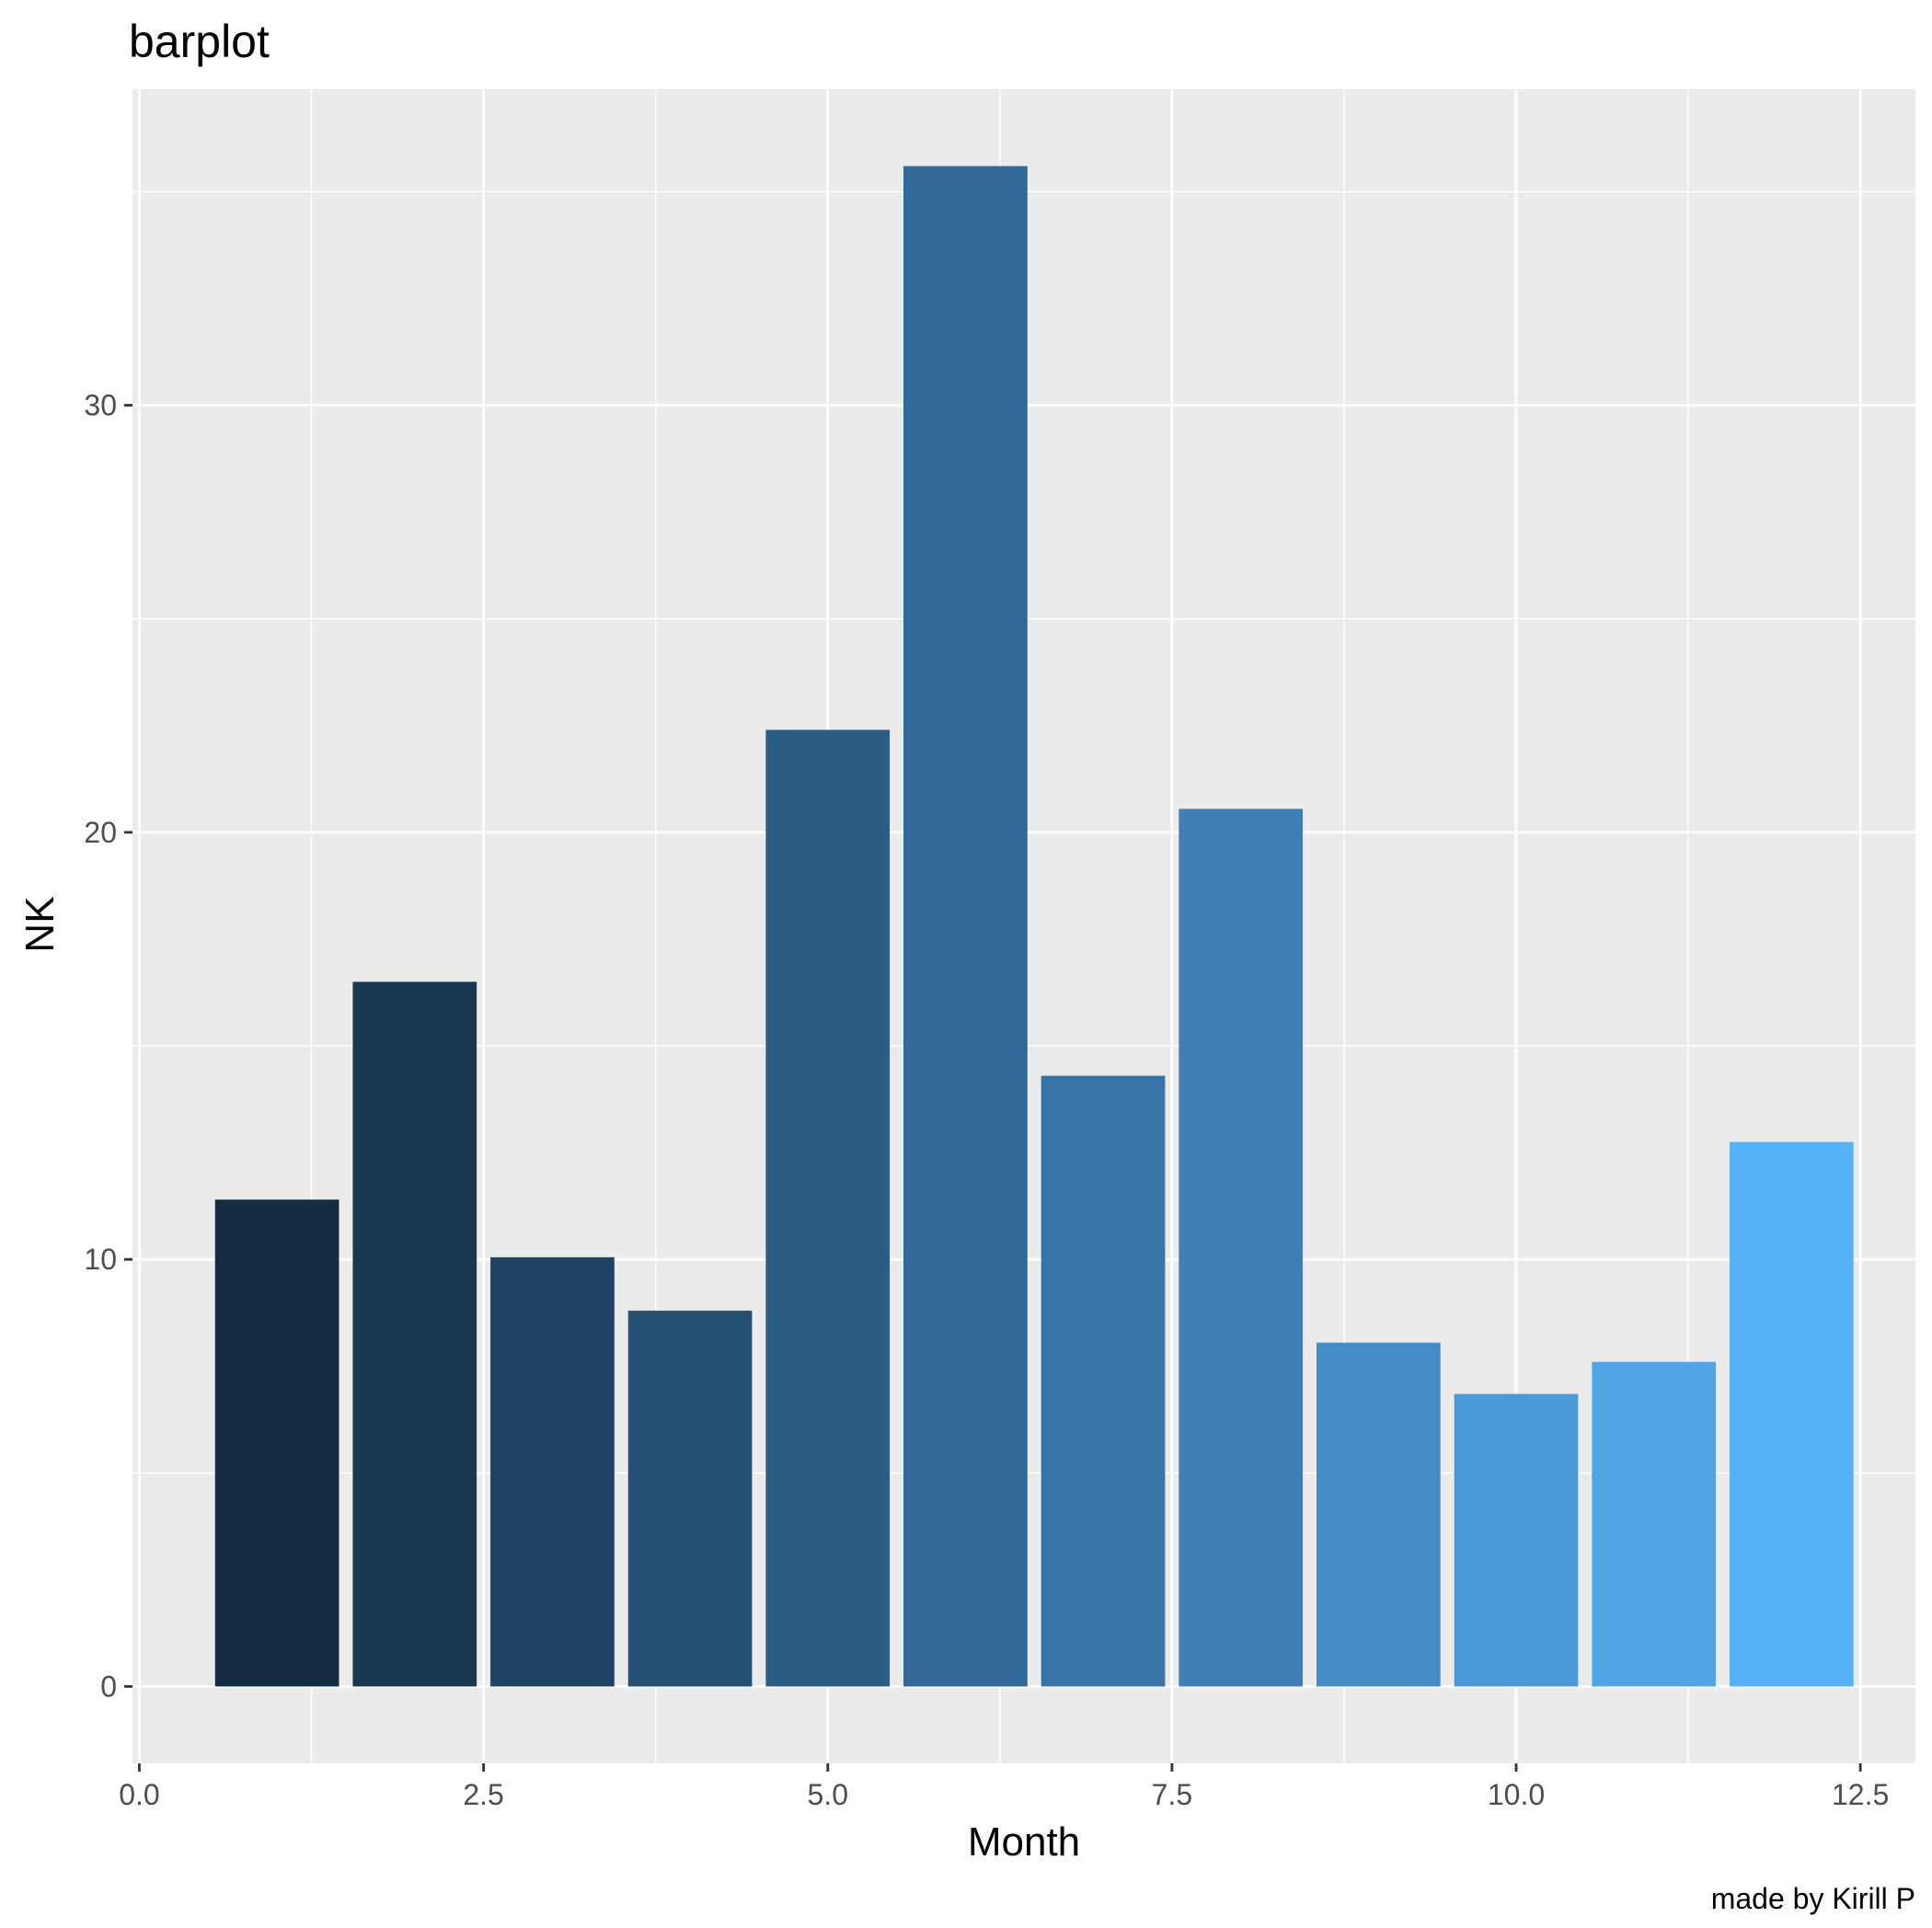 This screenshot has width=1932, height=1928. I want to click on x-tick-label: 0.0, so click(139, 1794).